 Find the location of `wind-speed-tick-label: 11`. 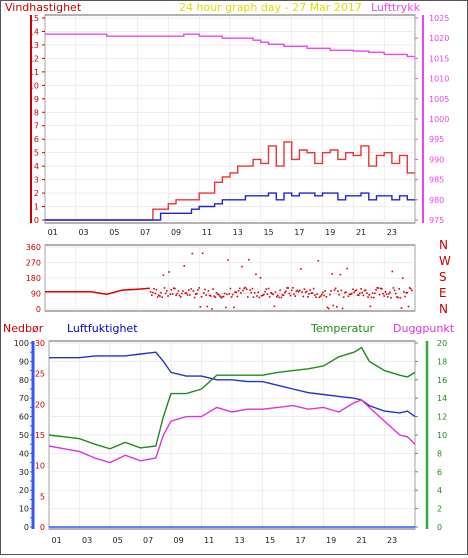

wind-speed-tick-label: 11 is located at coordinates (34, 72).